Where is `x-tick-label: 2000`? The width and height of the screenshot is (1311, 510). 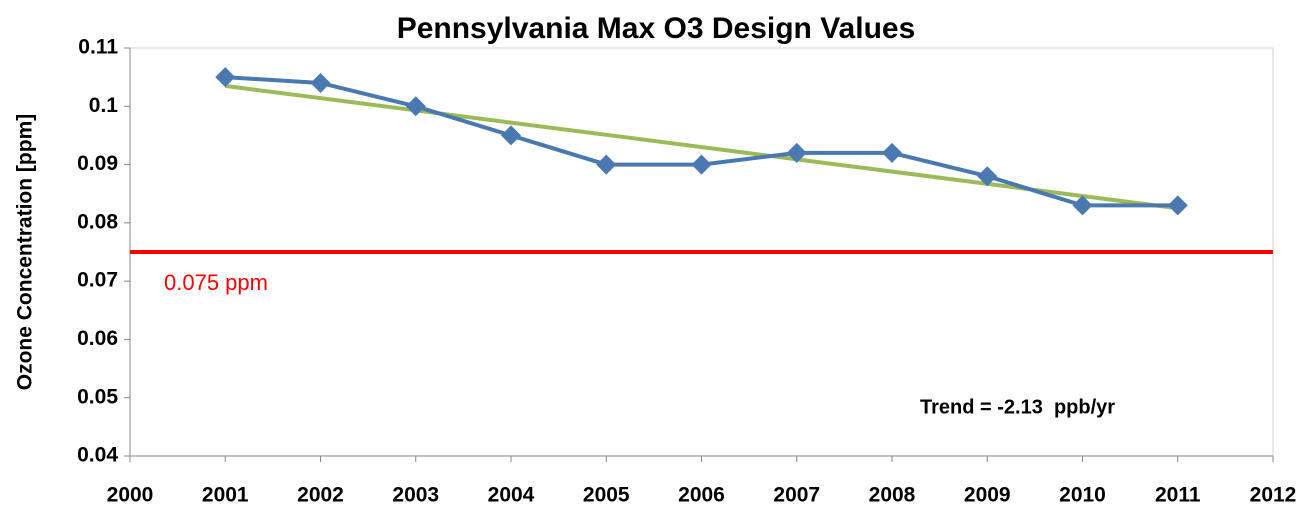
x-tick-label: 2000 is located at coordinates (130, 495).